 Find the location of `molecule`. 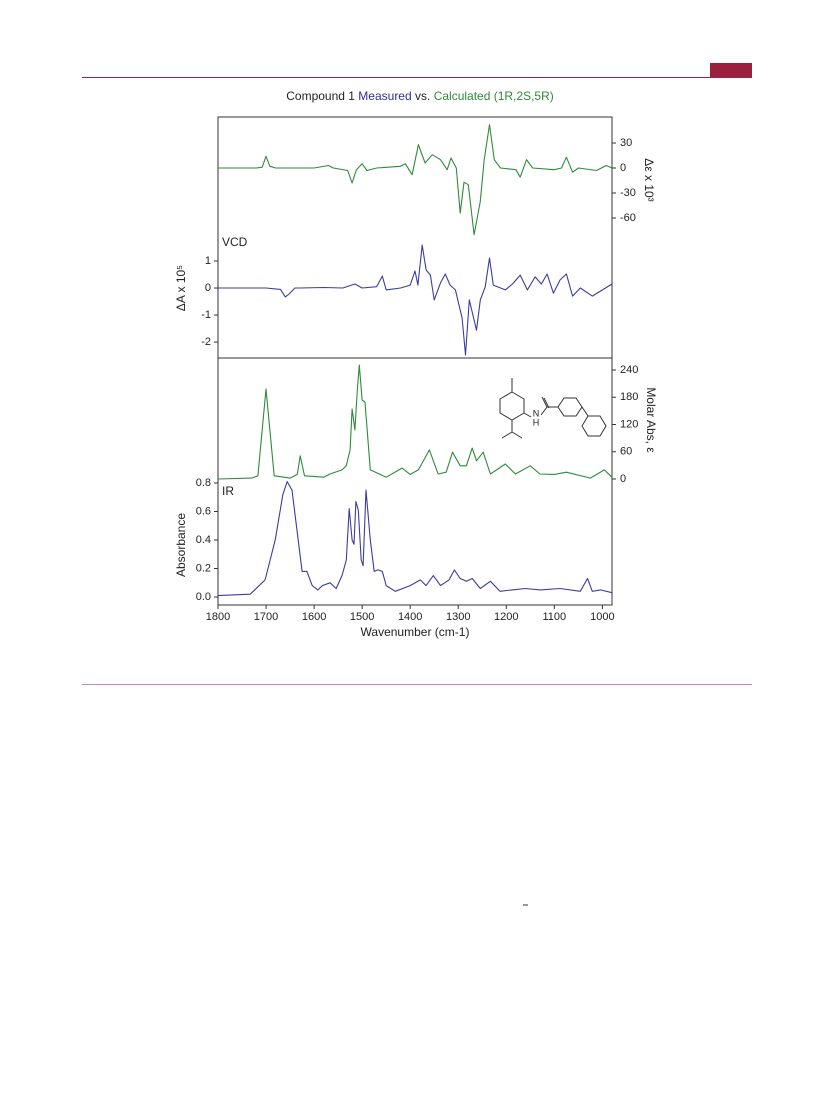

molecule is located at coordinates (553, 408).